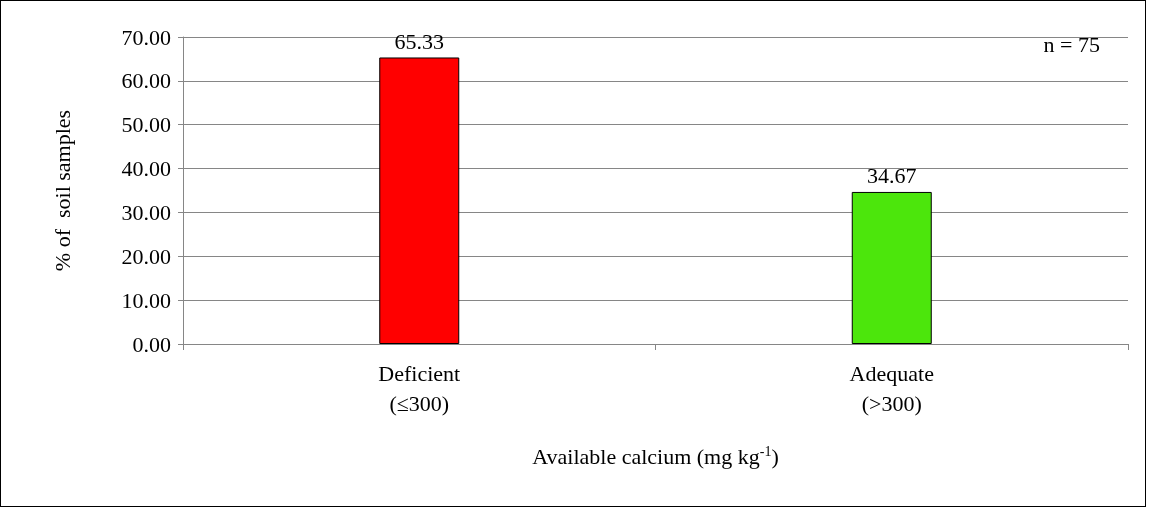  I want to click on data-label: 65.33, so click(419, 41).